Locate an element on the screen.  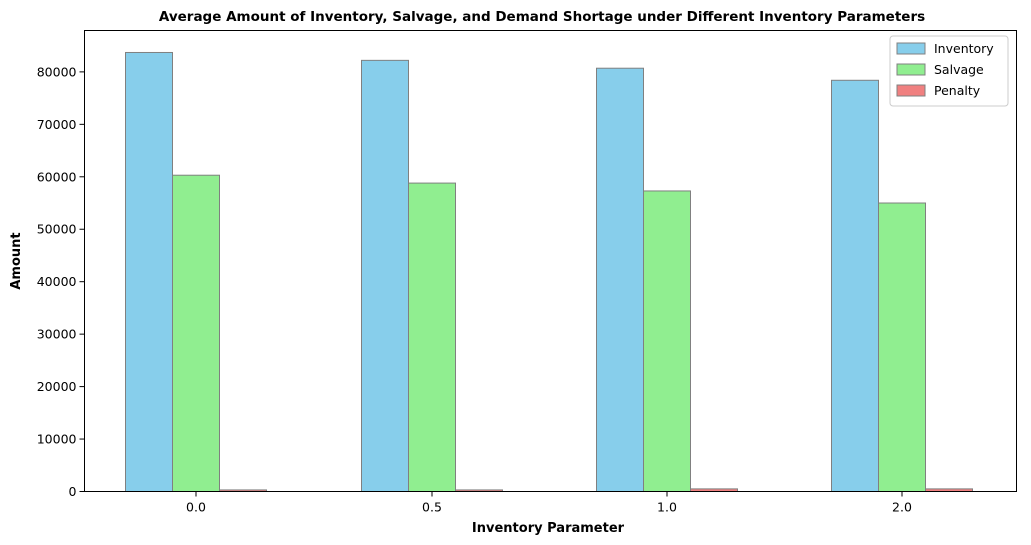
bar-inventory-2.0 is located at coordinates (855, 285).